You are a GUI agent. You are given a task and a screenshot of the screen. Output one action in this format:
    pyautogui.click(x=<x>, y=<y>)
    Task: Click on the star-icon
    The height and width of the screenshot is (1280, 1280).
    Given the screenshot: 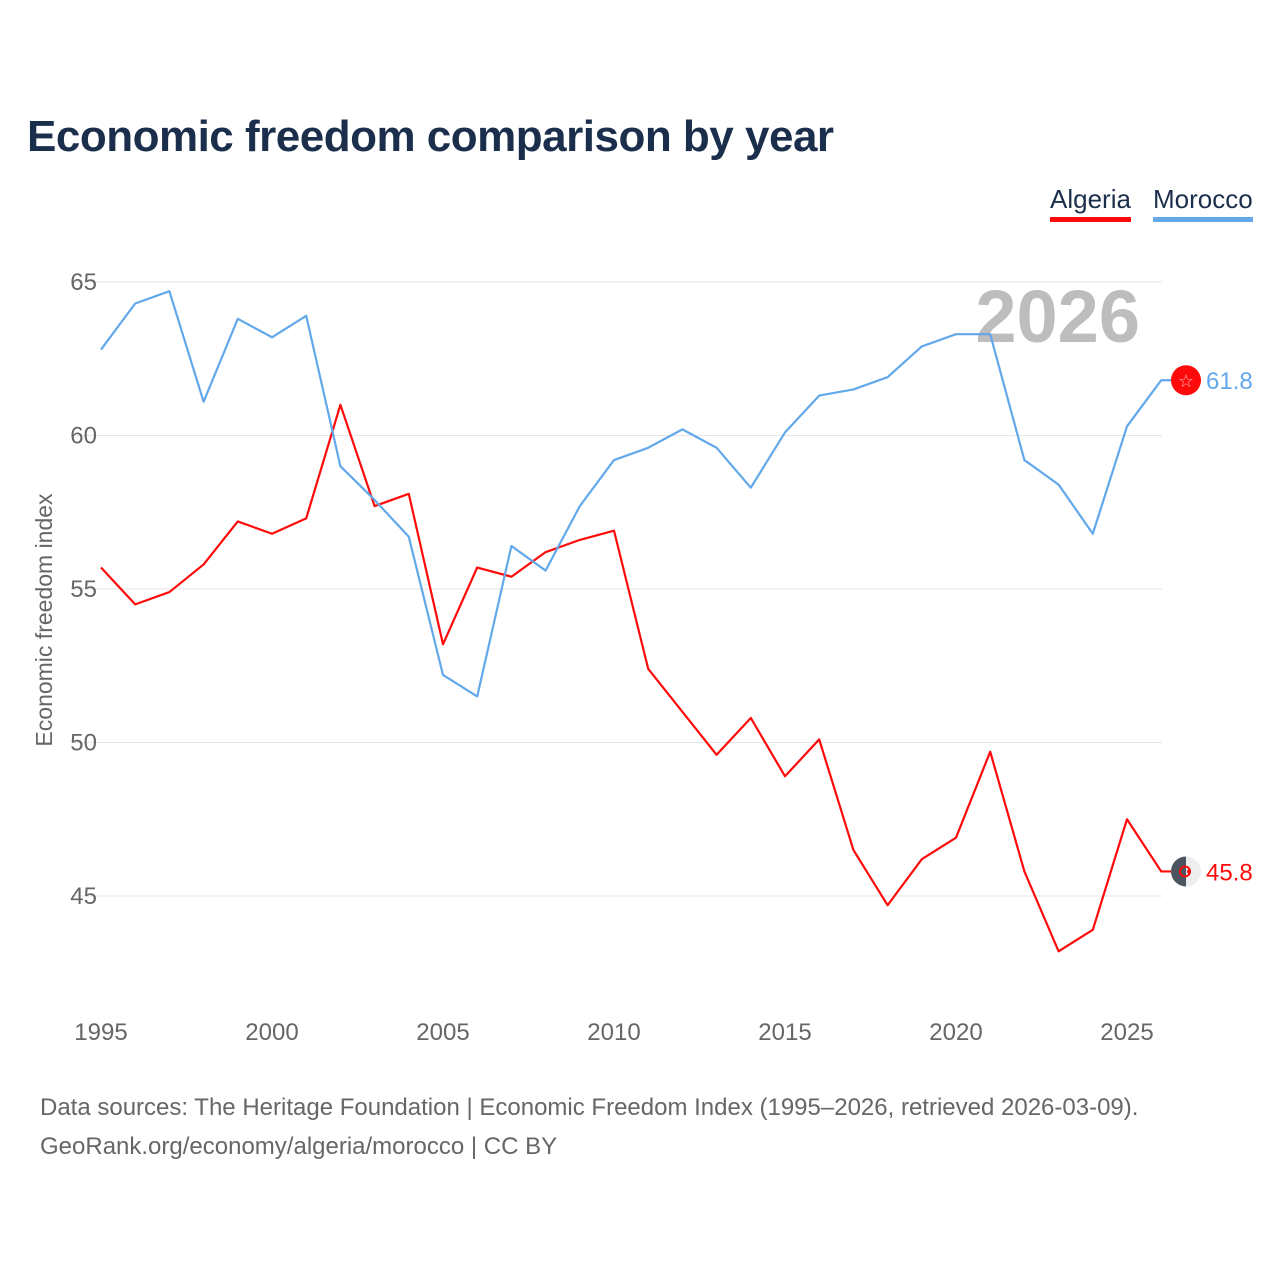 What is the action you would take?
    pyautogui.click(x=1189, y=871)
    